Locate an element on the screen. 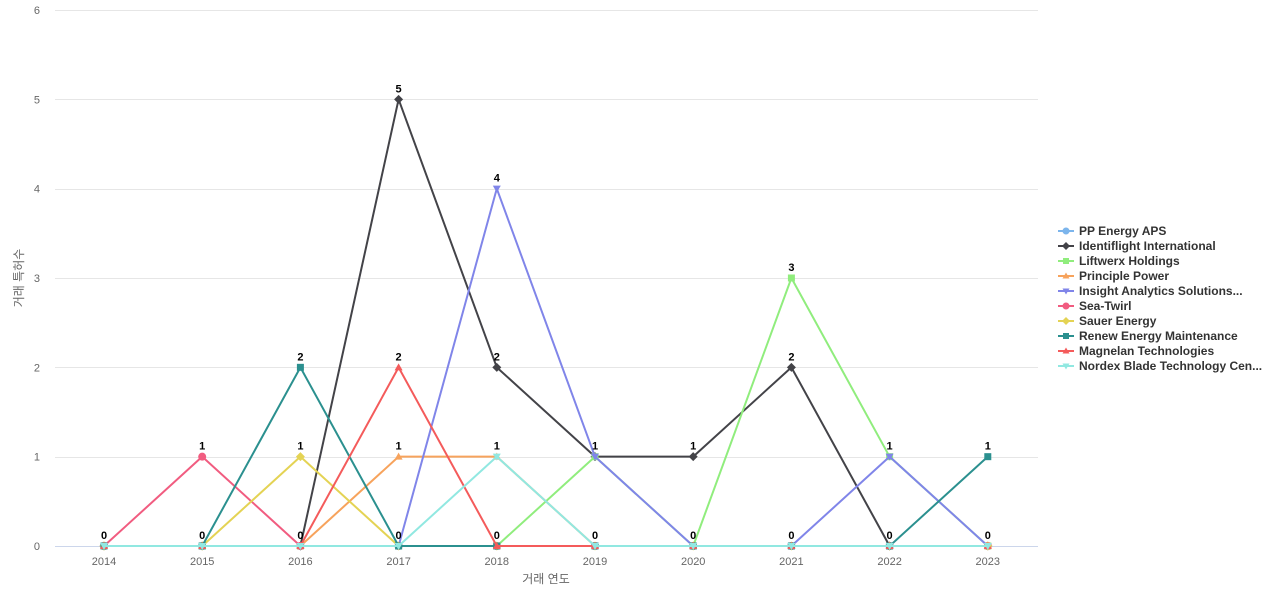 This screenshot has height=600, width=1280. legend-label: Liftwerx Holdings is located at coordinates (1129, 261).